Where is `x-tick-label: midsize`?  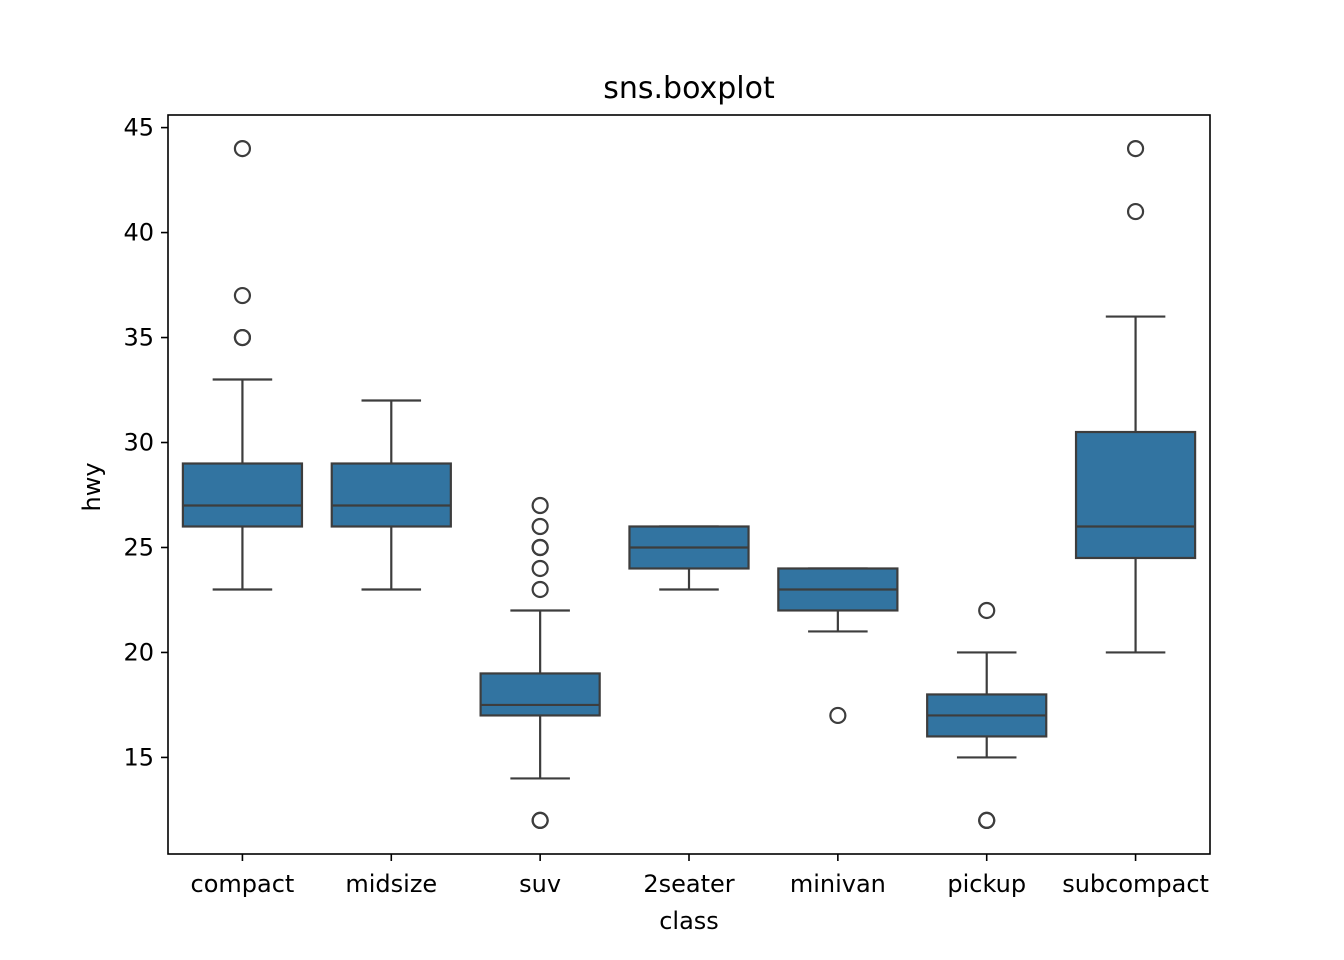
x-tick-label: midsize is located at coordinates (391, 884).